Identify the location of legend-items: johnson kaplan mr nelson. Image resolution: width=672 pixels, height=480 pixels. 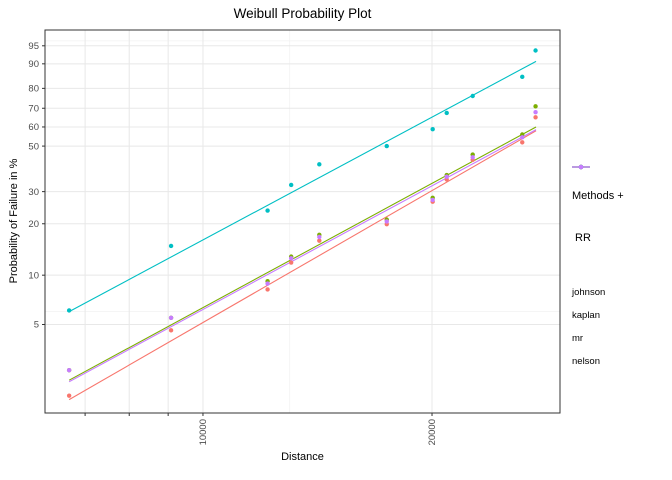
(621, 268).